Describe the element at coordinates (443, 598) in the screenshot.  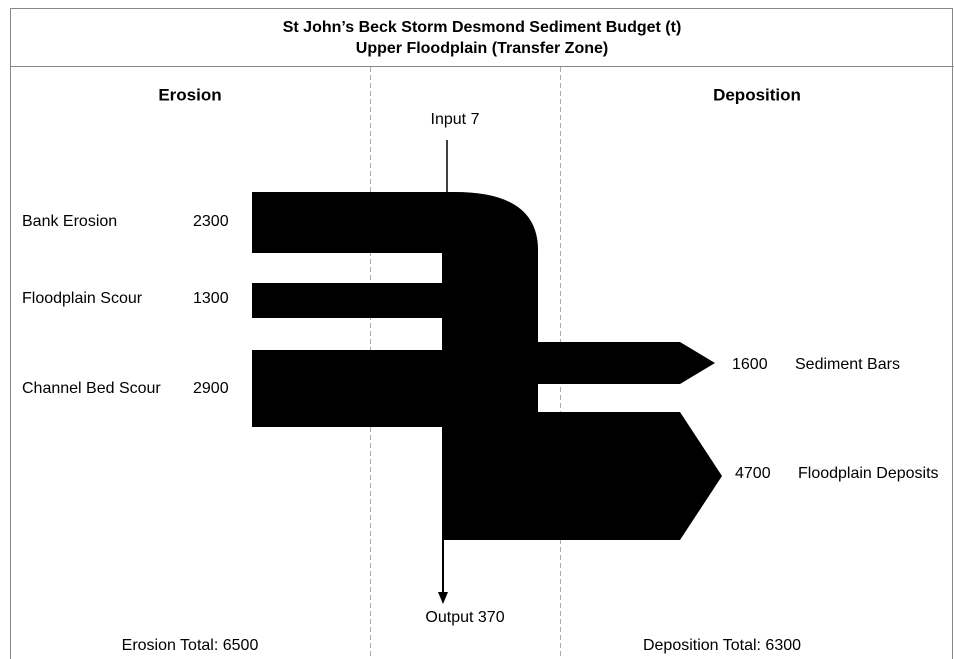
I see `output-arrowhead` at that location.